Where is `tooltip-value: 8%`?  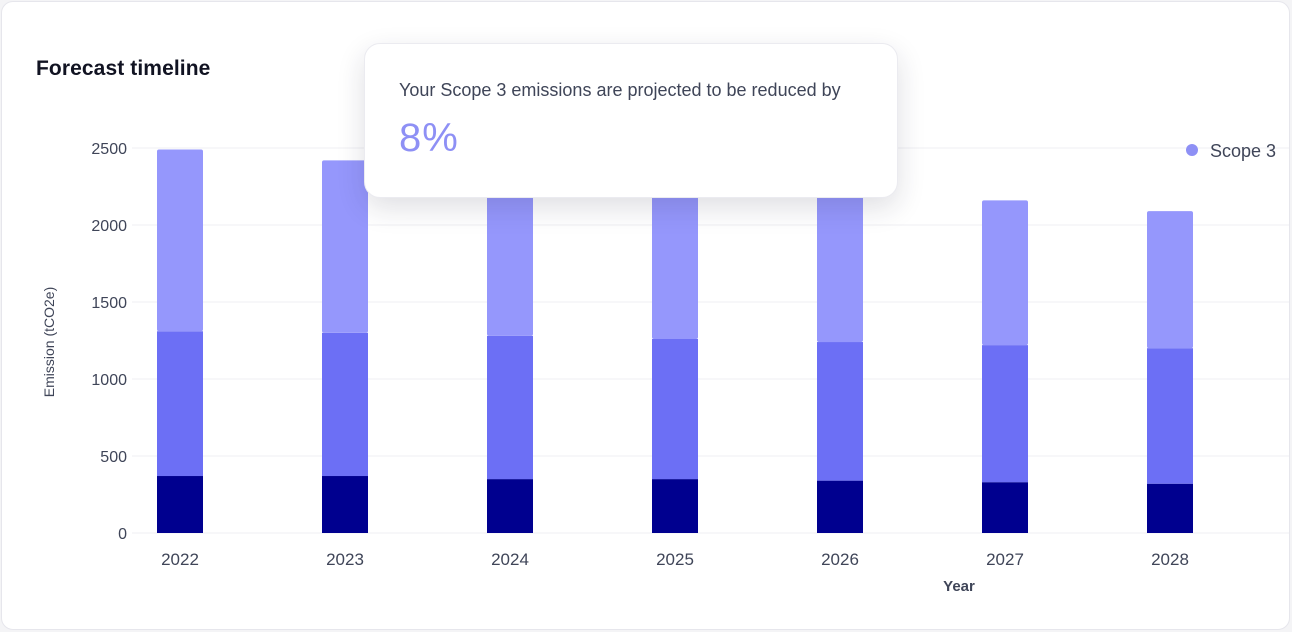
tooltip-value: 8% is located at coordinates (429, 138).